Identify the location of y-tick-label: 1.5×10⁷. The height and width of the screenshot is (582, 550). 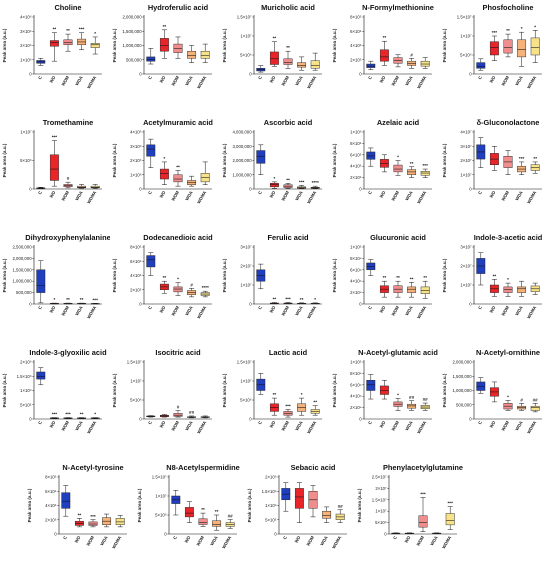
(134, 362).